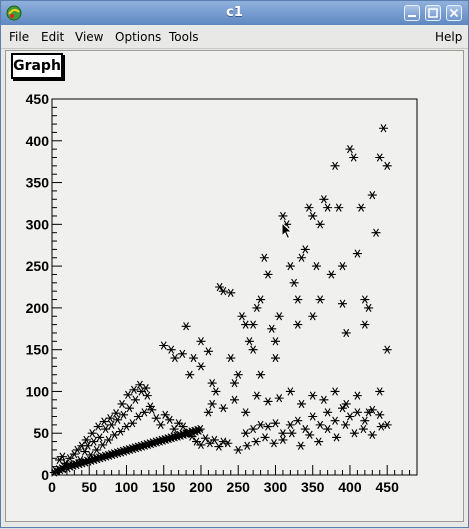 The width and height of the screenshot is (469, 529). Describe the element at coordinates (38, 308) in the screenshot. I see `y-tick-label: 200` at that location.